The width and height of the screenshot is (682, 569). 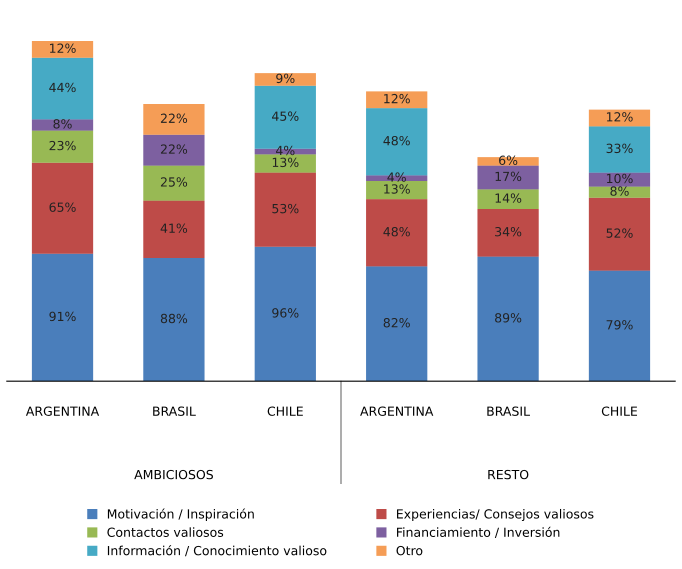 What do you see at coordinates (285, 116) in the screenshot?
I see `data-label: 45%` at bounding box center [285, 116].